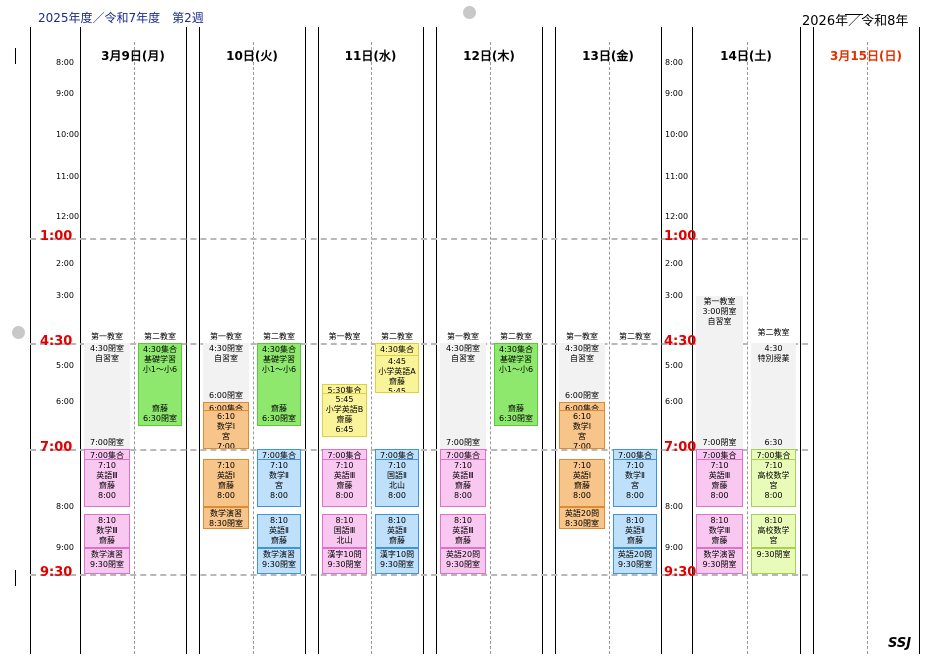  What do you see at coordinates (107, 455) in the screenshot?
I see `event-text: 7:00集合` at bounding box center [107, 455].